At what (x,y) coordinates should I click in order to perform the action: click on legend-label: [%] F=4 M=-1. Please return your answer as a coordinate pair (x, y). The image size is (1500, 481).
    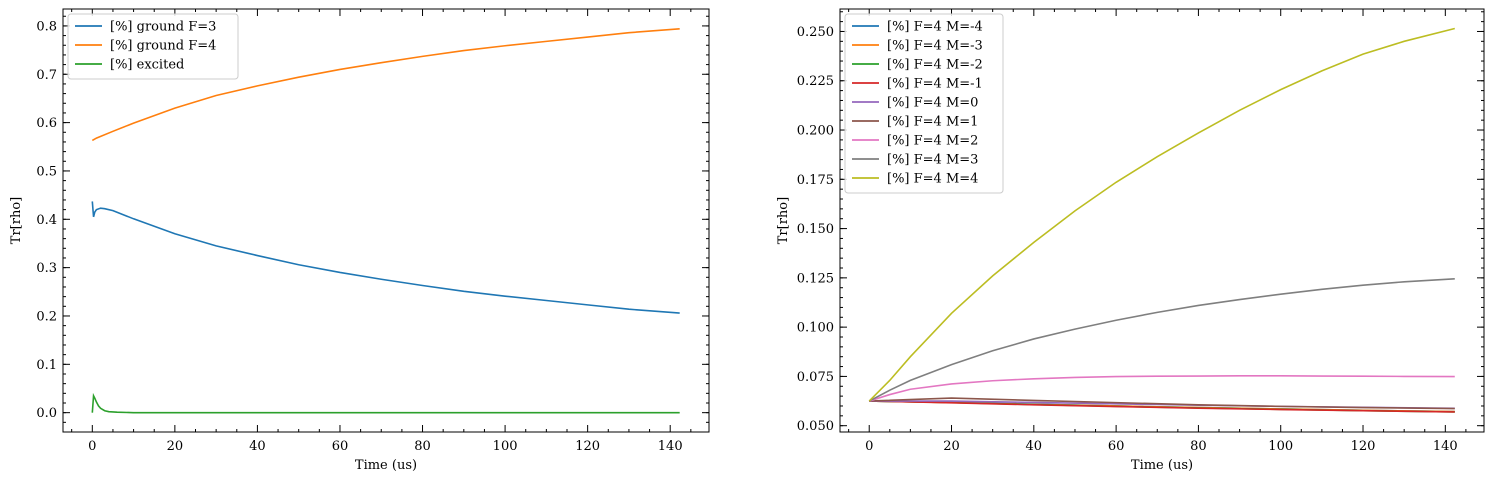
    Looking at the image, I should click on (935, 84).